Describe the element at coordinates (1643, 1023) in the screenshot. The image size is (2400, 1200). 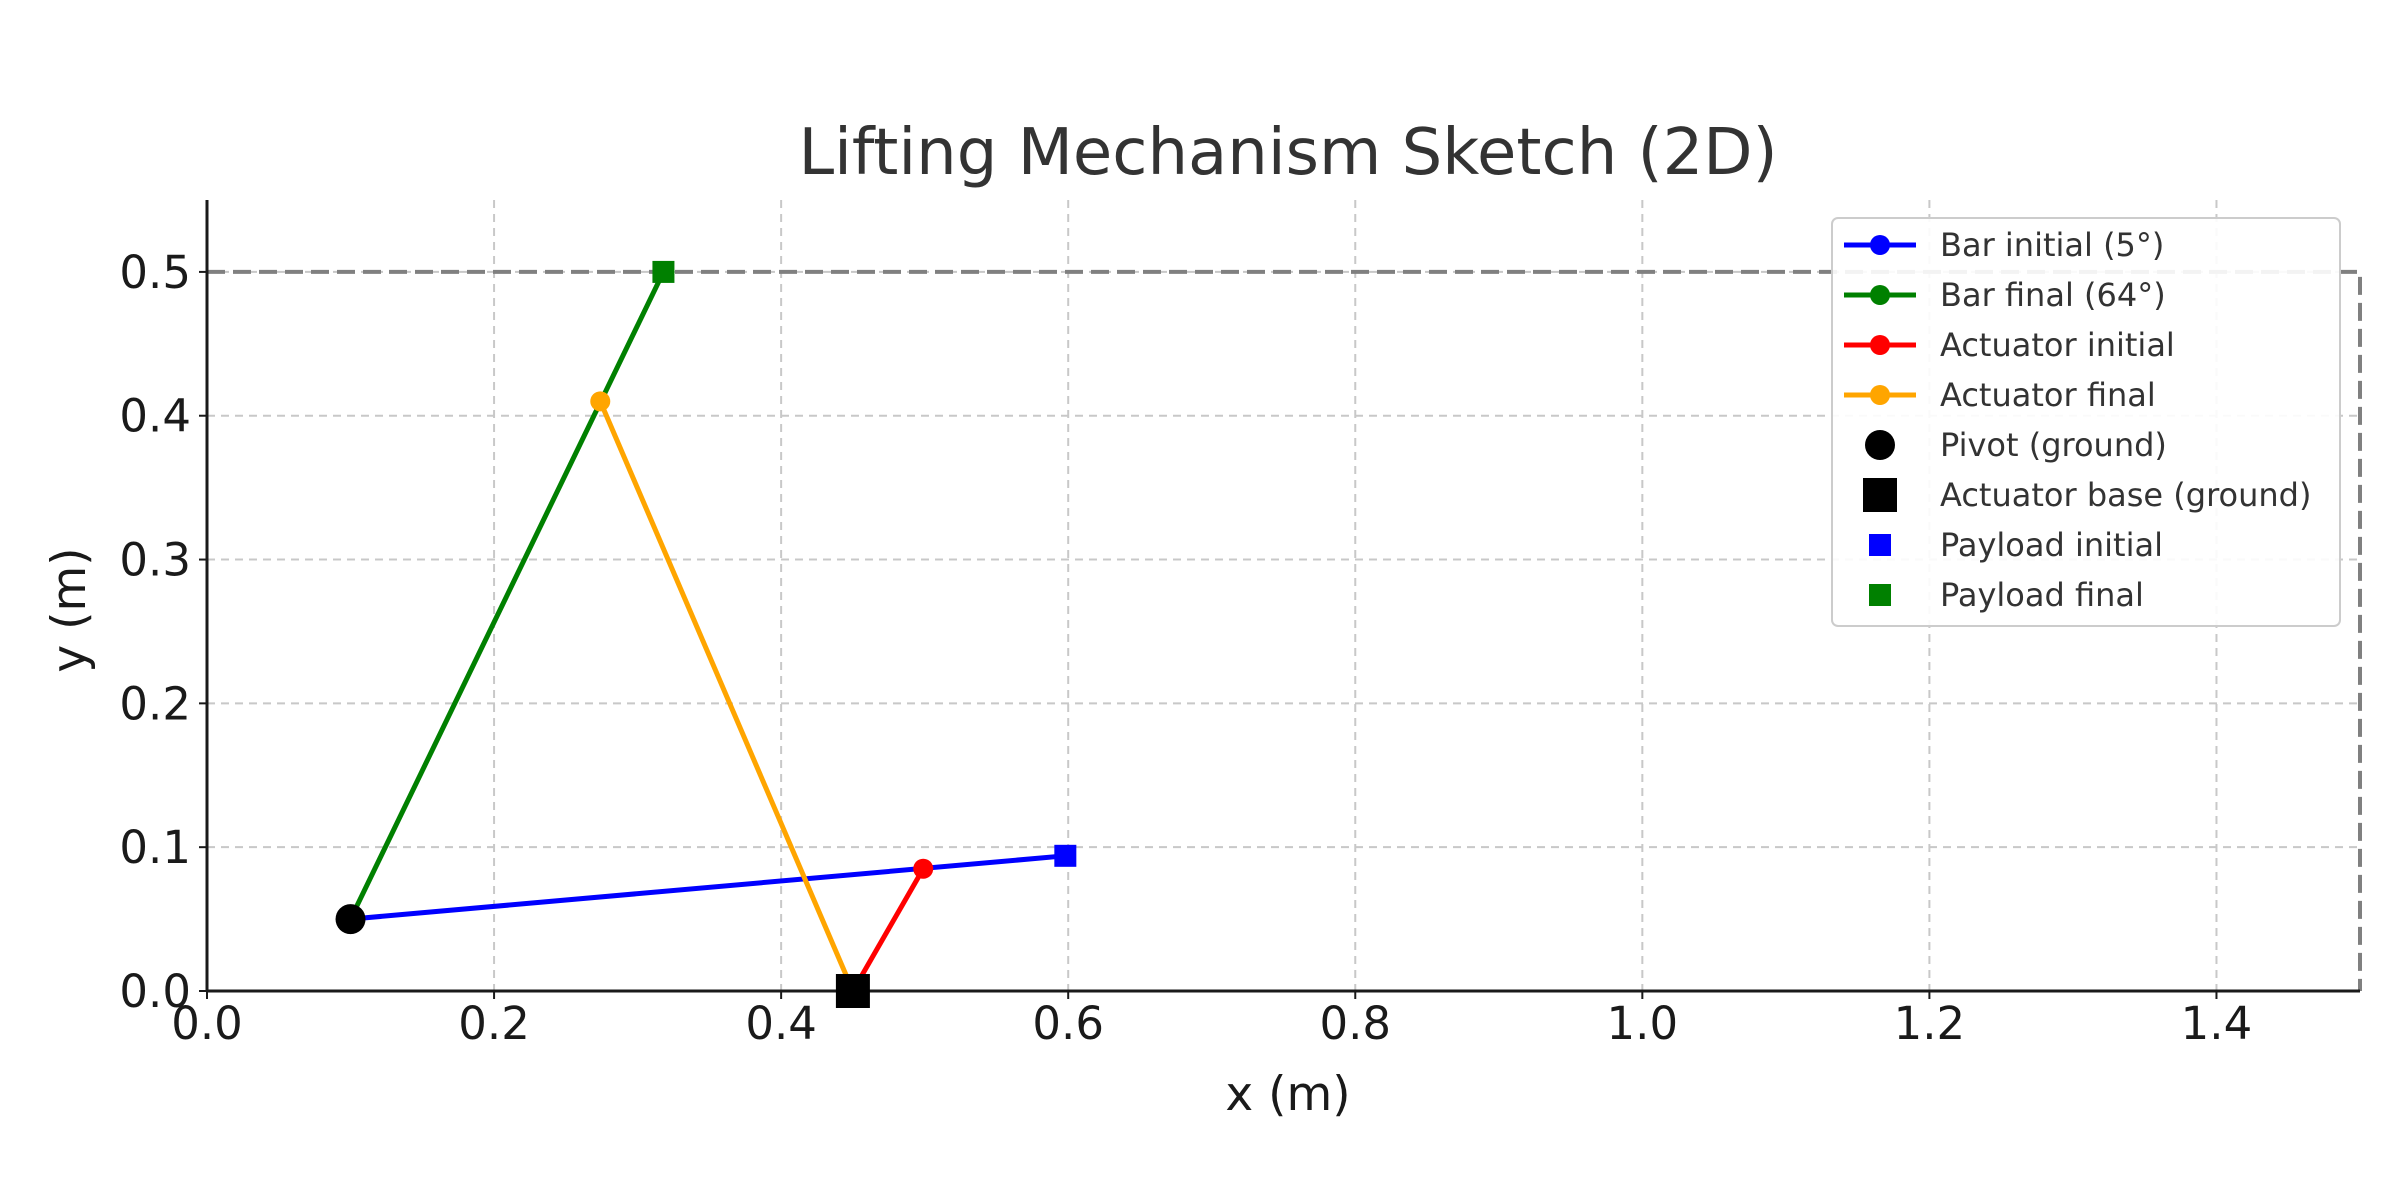
I see `x-tick-label: 1.0` at that location.